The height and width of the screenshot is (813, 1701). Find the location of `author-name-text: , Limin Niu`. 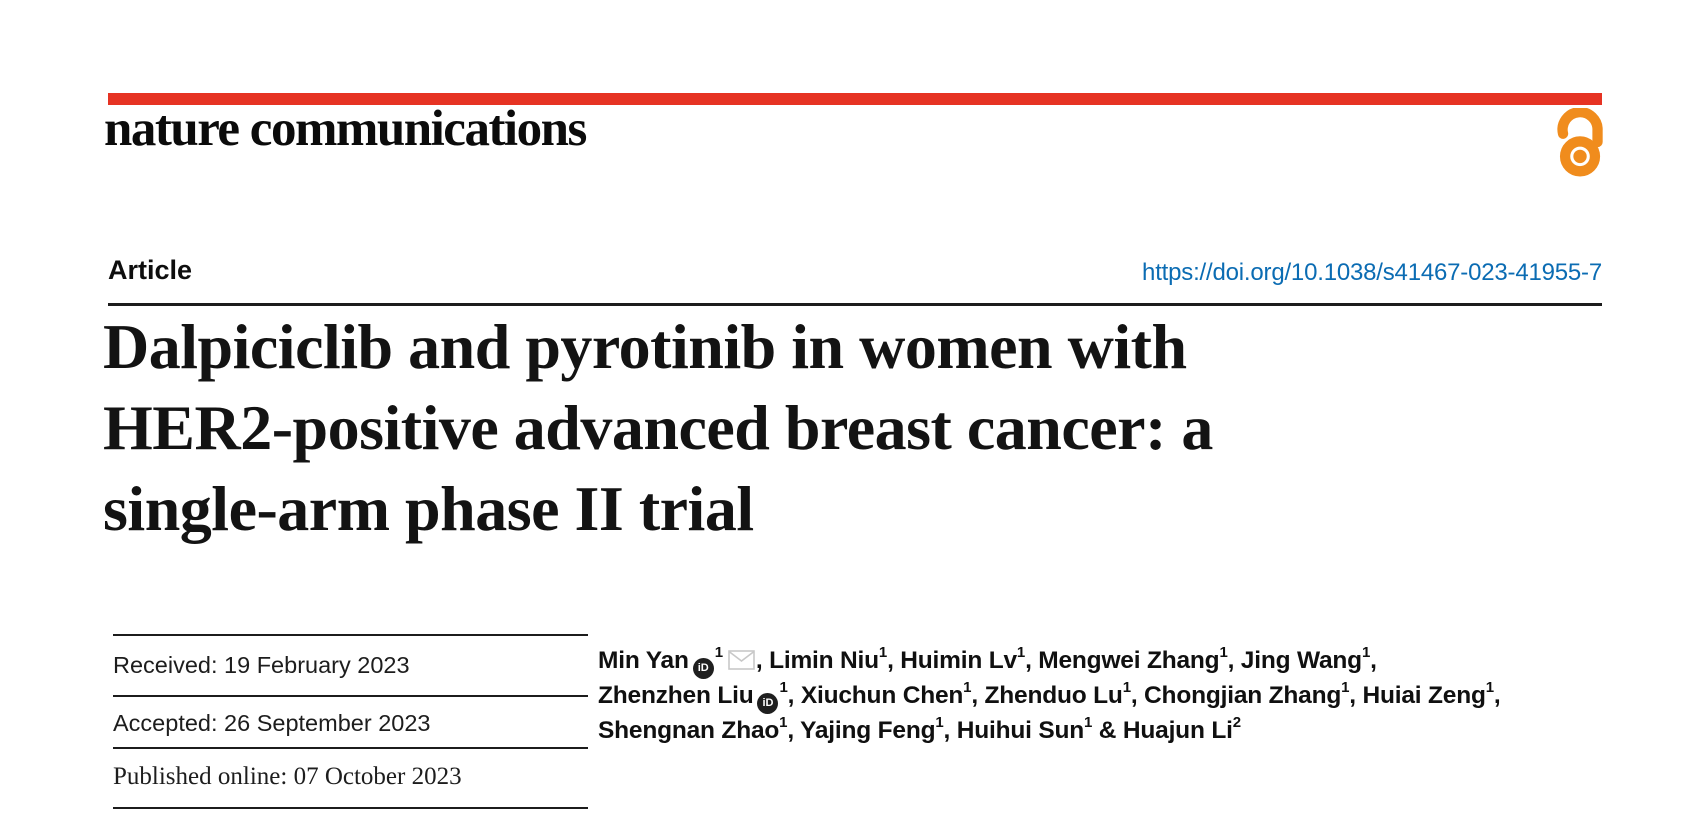

author-name-text: , Limin Niu is located at coordinates (817, 660).